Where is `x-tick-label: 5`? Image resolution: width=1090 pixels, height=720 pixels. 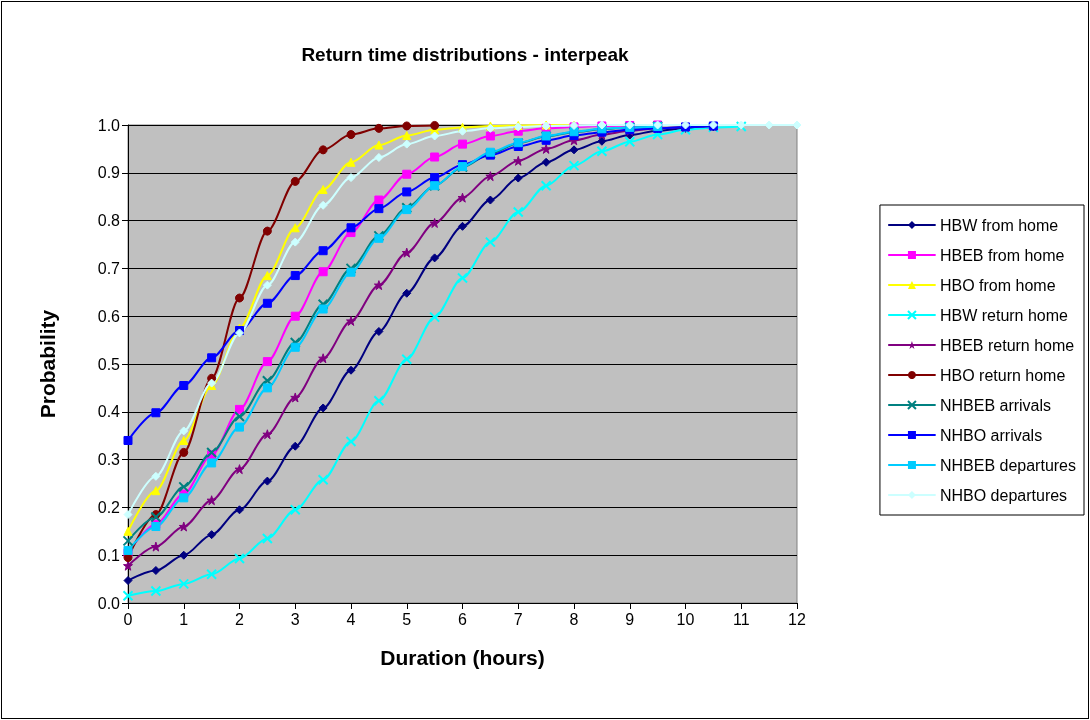 x-tick-label: 5 is located at coordinates (407, 619).